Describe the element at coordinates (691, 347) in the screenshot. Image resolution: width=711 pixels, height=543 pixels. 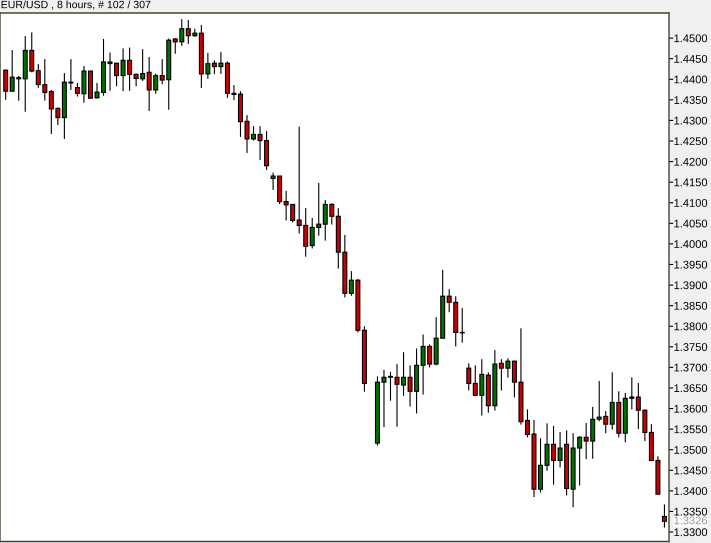
I see `y-tick-label: 1.3750` at that location.